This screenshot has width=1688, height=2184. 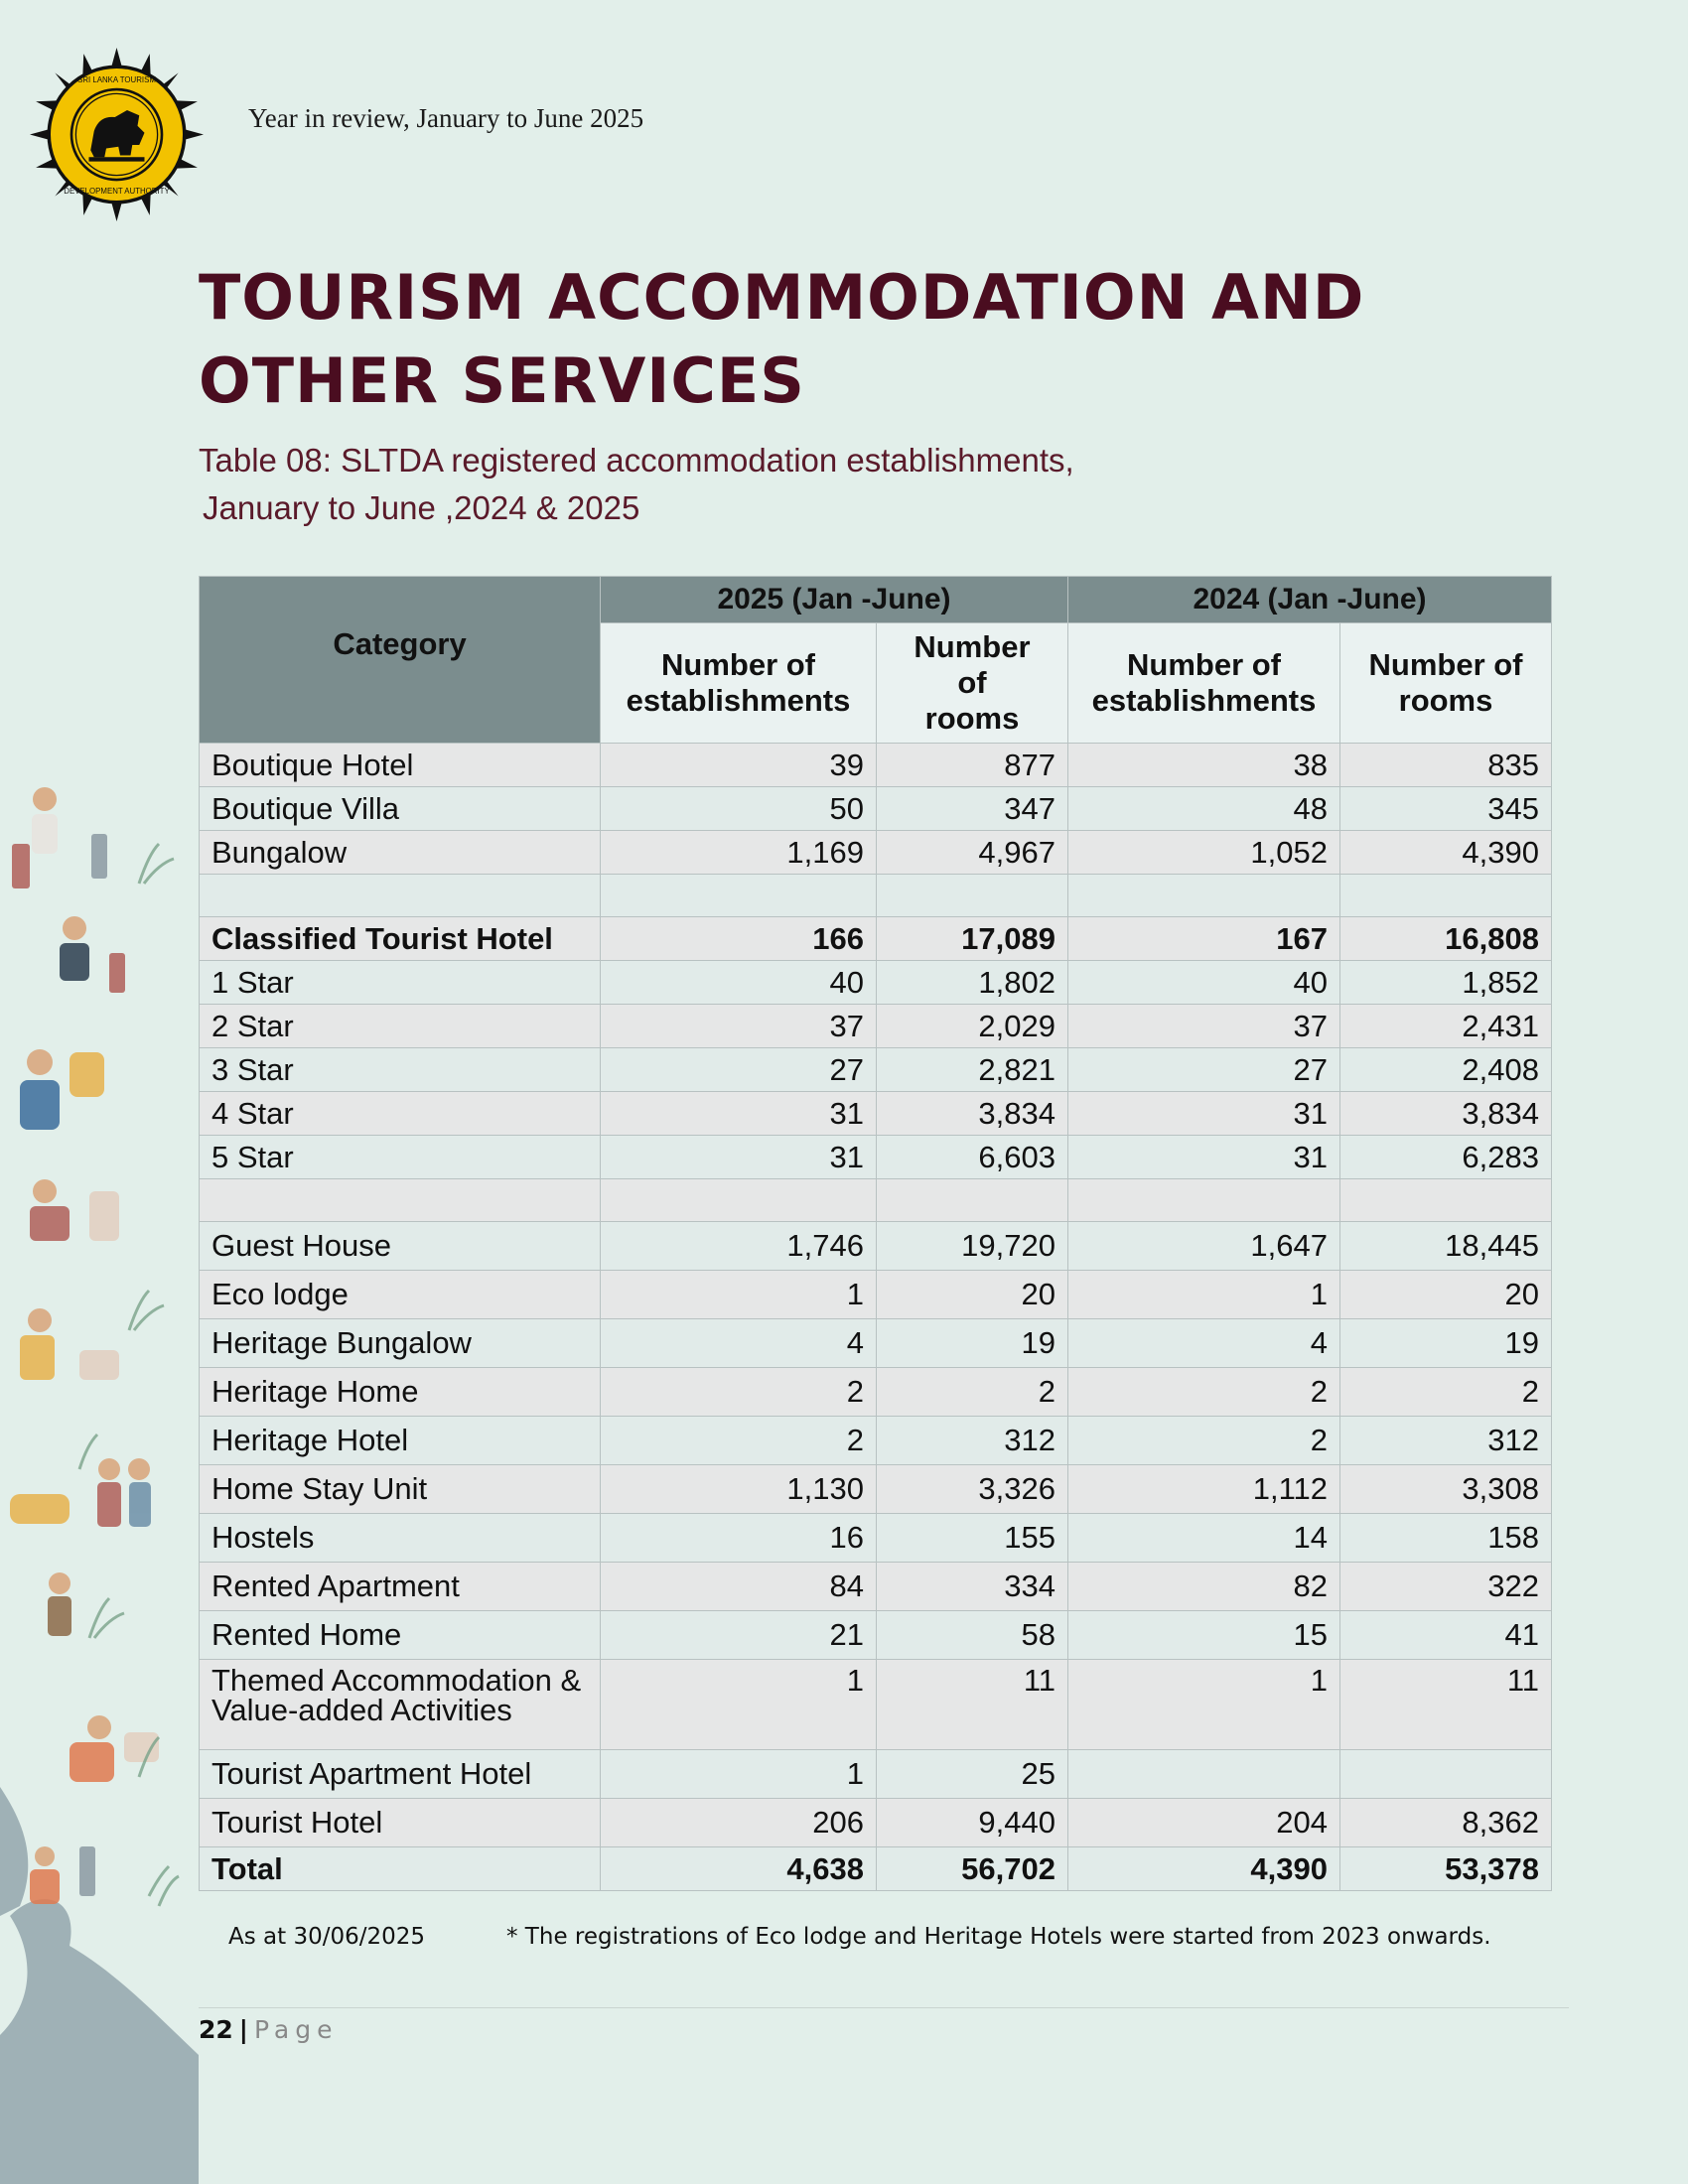 I want to click on cell-category: Heritage Home, so click(x=400, y=1392).